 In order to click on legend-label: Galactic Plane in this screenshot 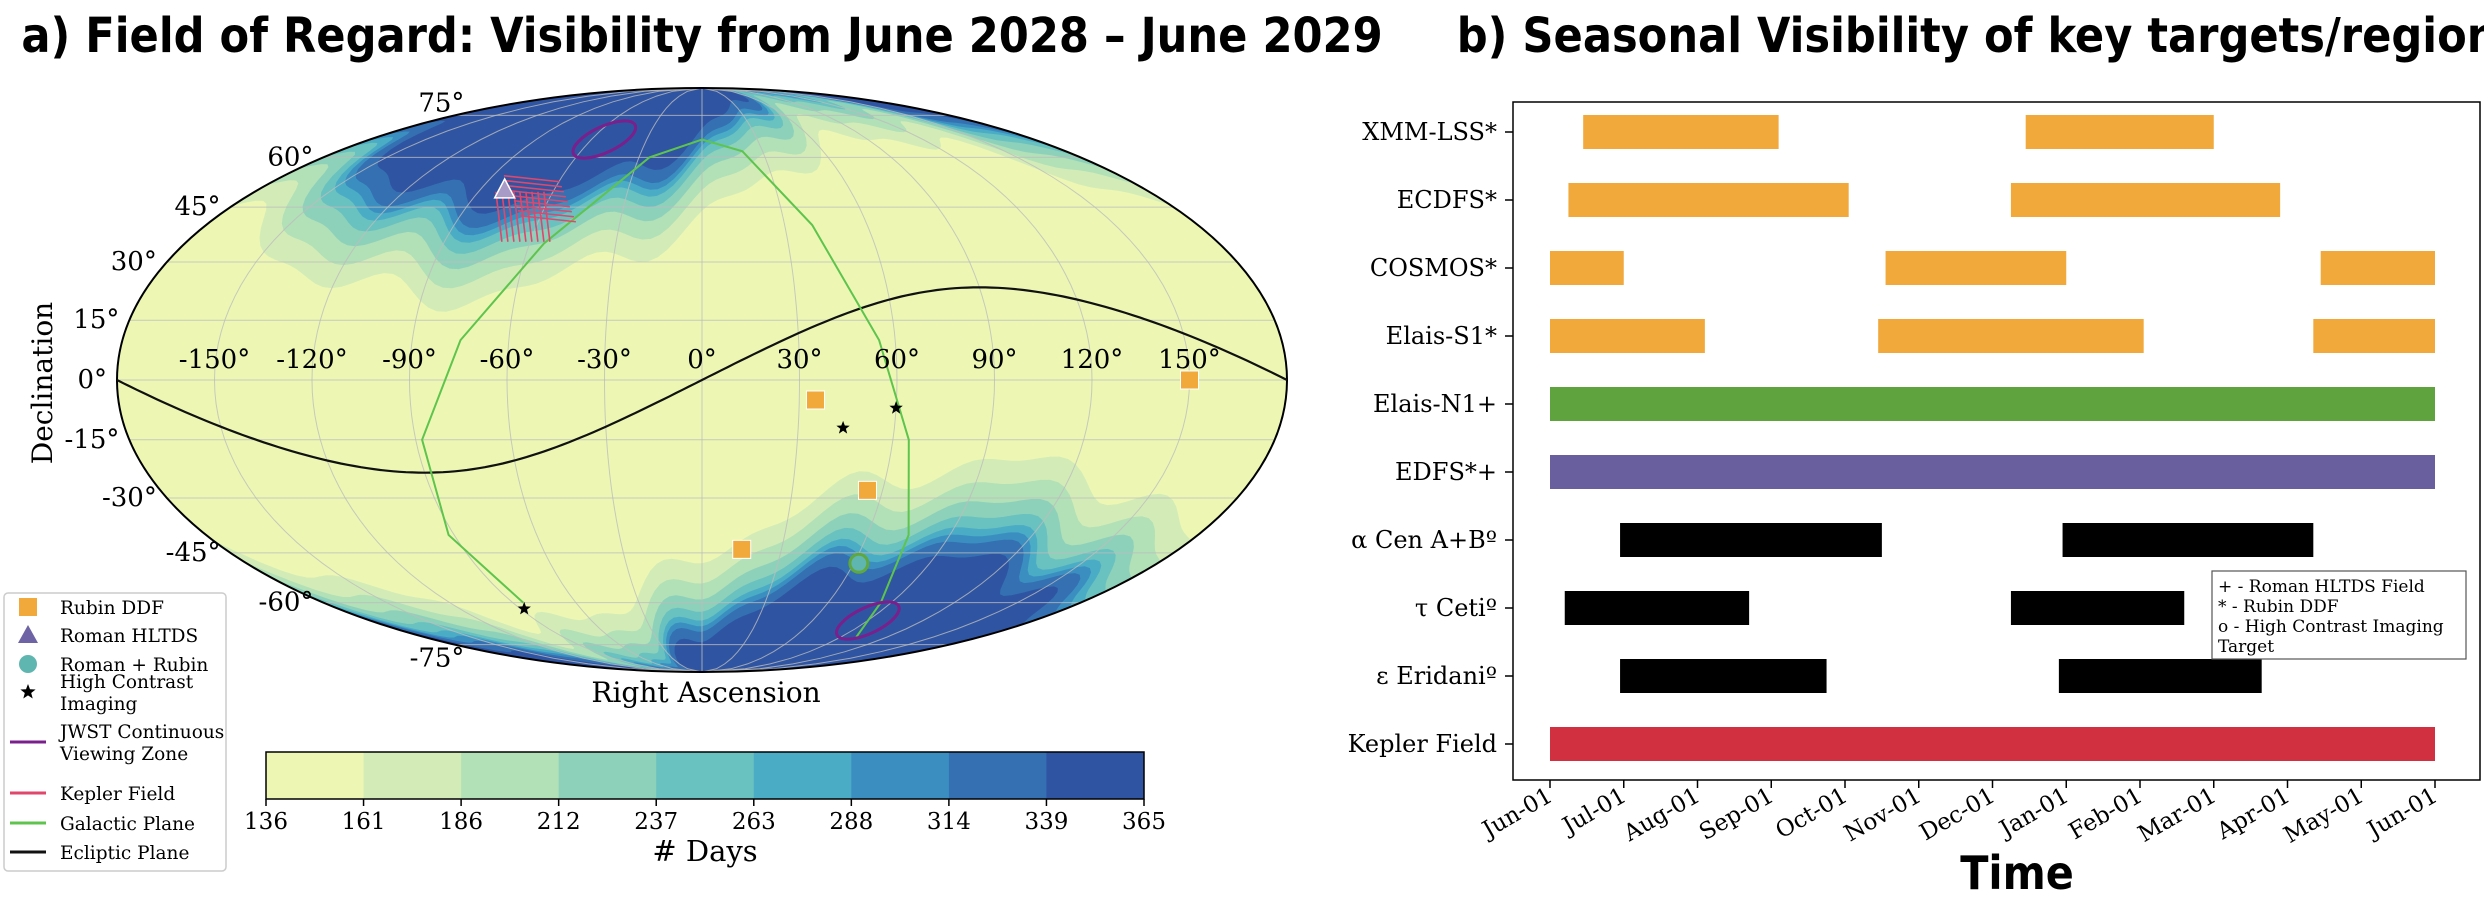, I will do `click(127, 824)`.